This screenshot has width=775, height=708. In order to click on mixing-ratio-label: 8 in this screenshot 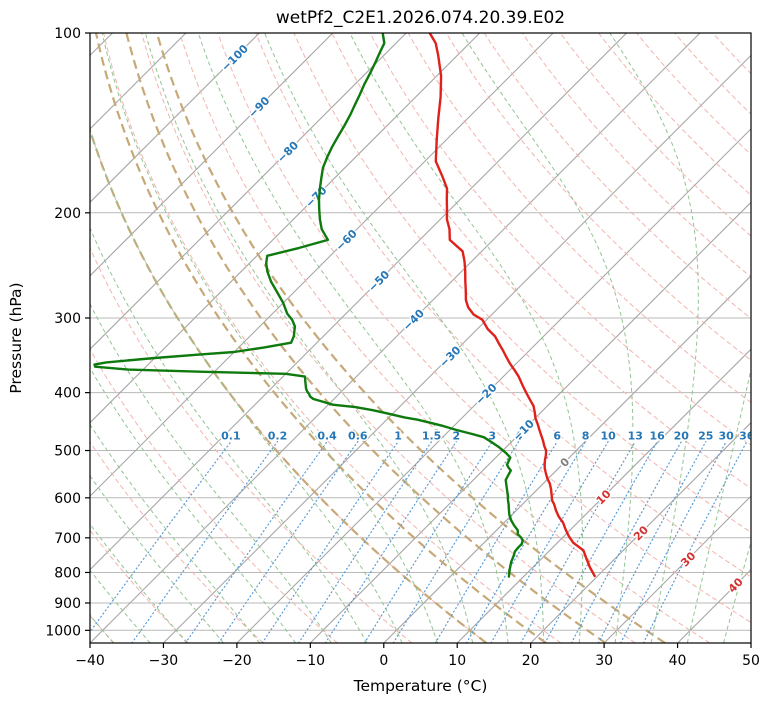, I will do `click(586, 436)`.